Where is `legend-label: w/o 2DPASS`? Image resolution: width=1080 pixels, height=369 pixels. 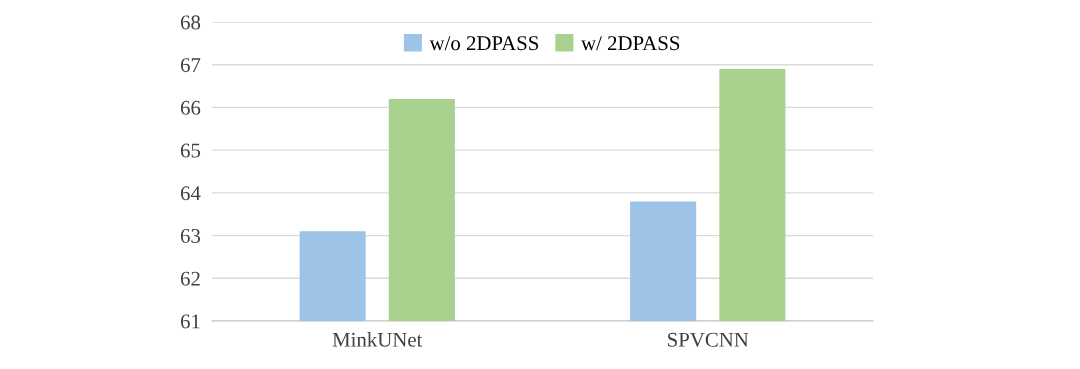
legend-label: w/o 2DPASS is located at coordinates (484, 43).